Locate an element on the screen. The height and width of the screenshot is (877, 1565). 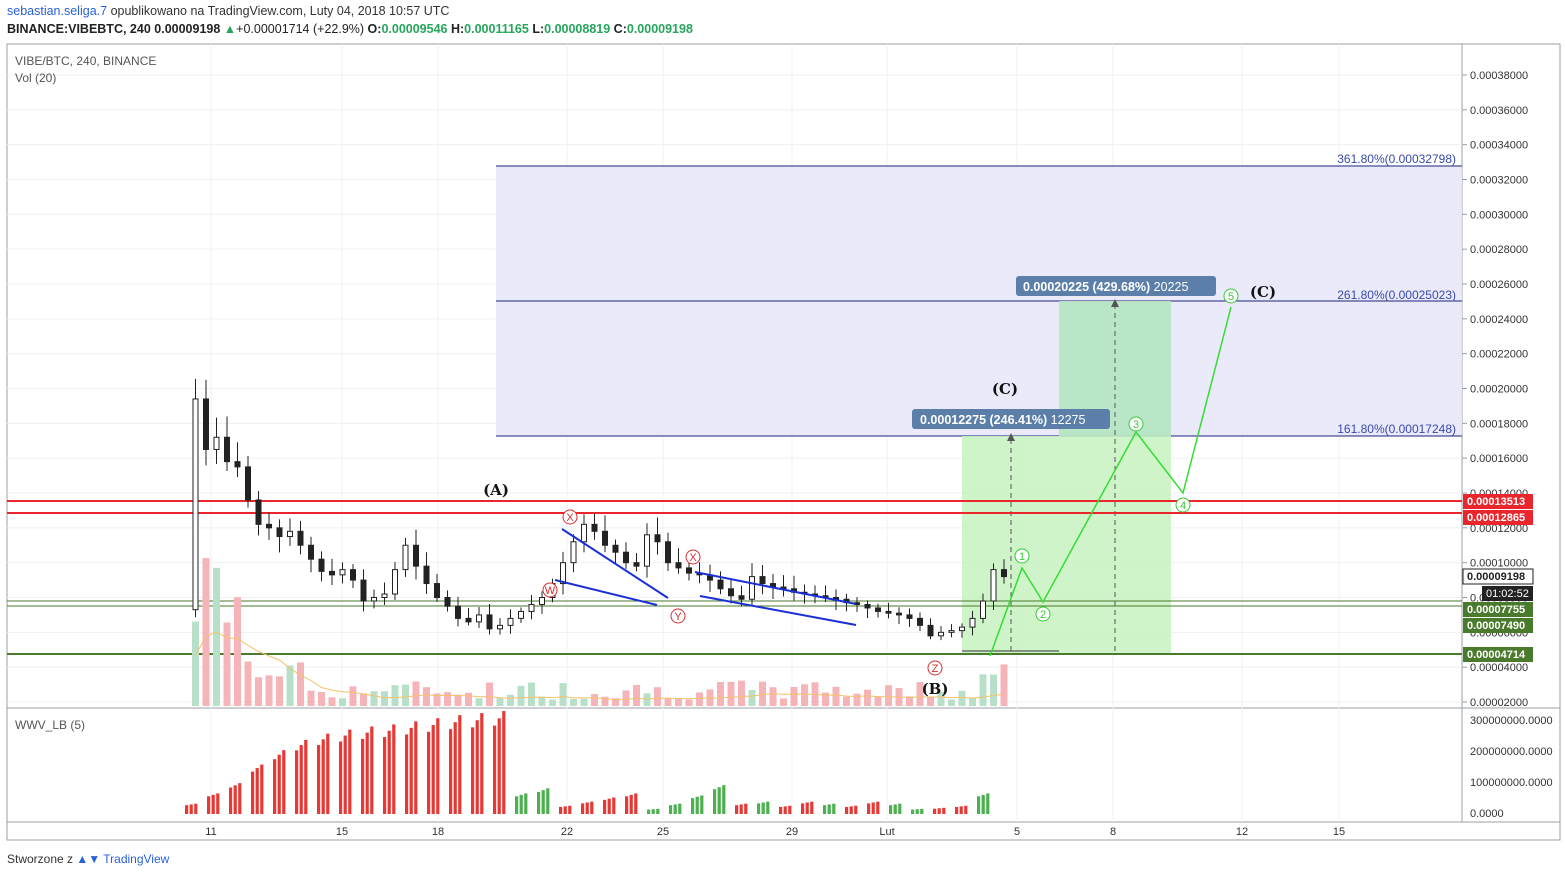
open-value: 0.00009546 is located at coordinates (414, 29).